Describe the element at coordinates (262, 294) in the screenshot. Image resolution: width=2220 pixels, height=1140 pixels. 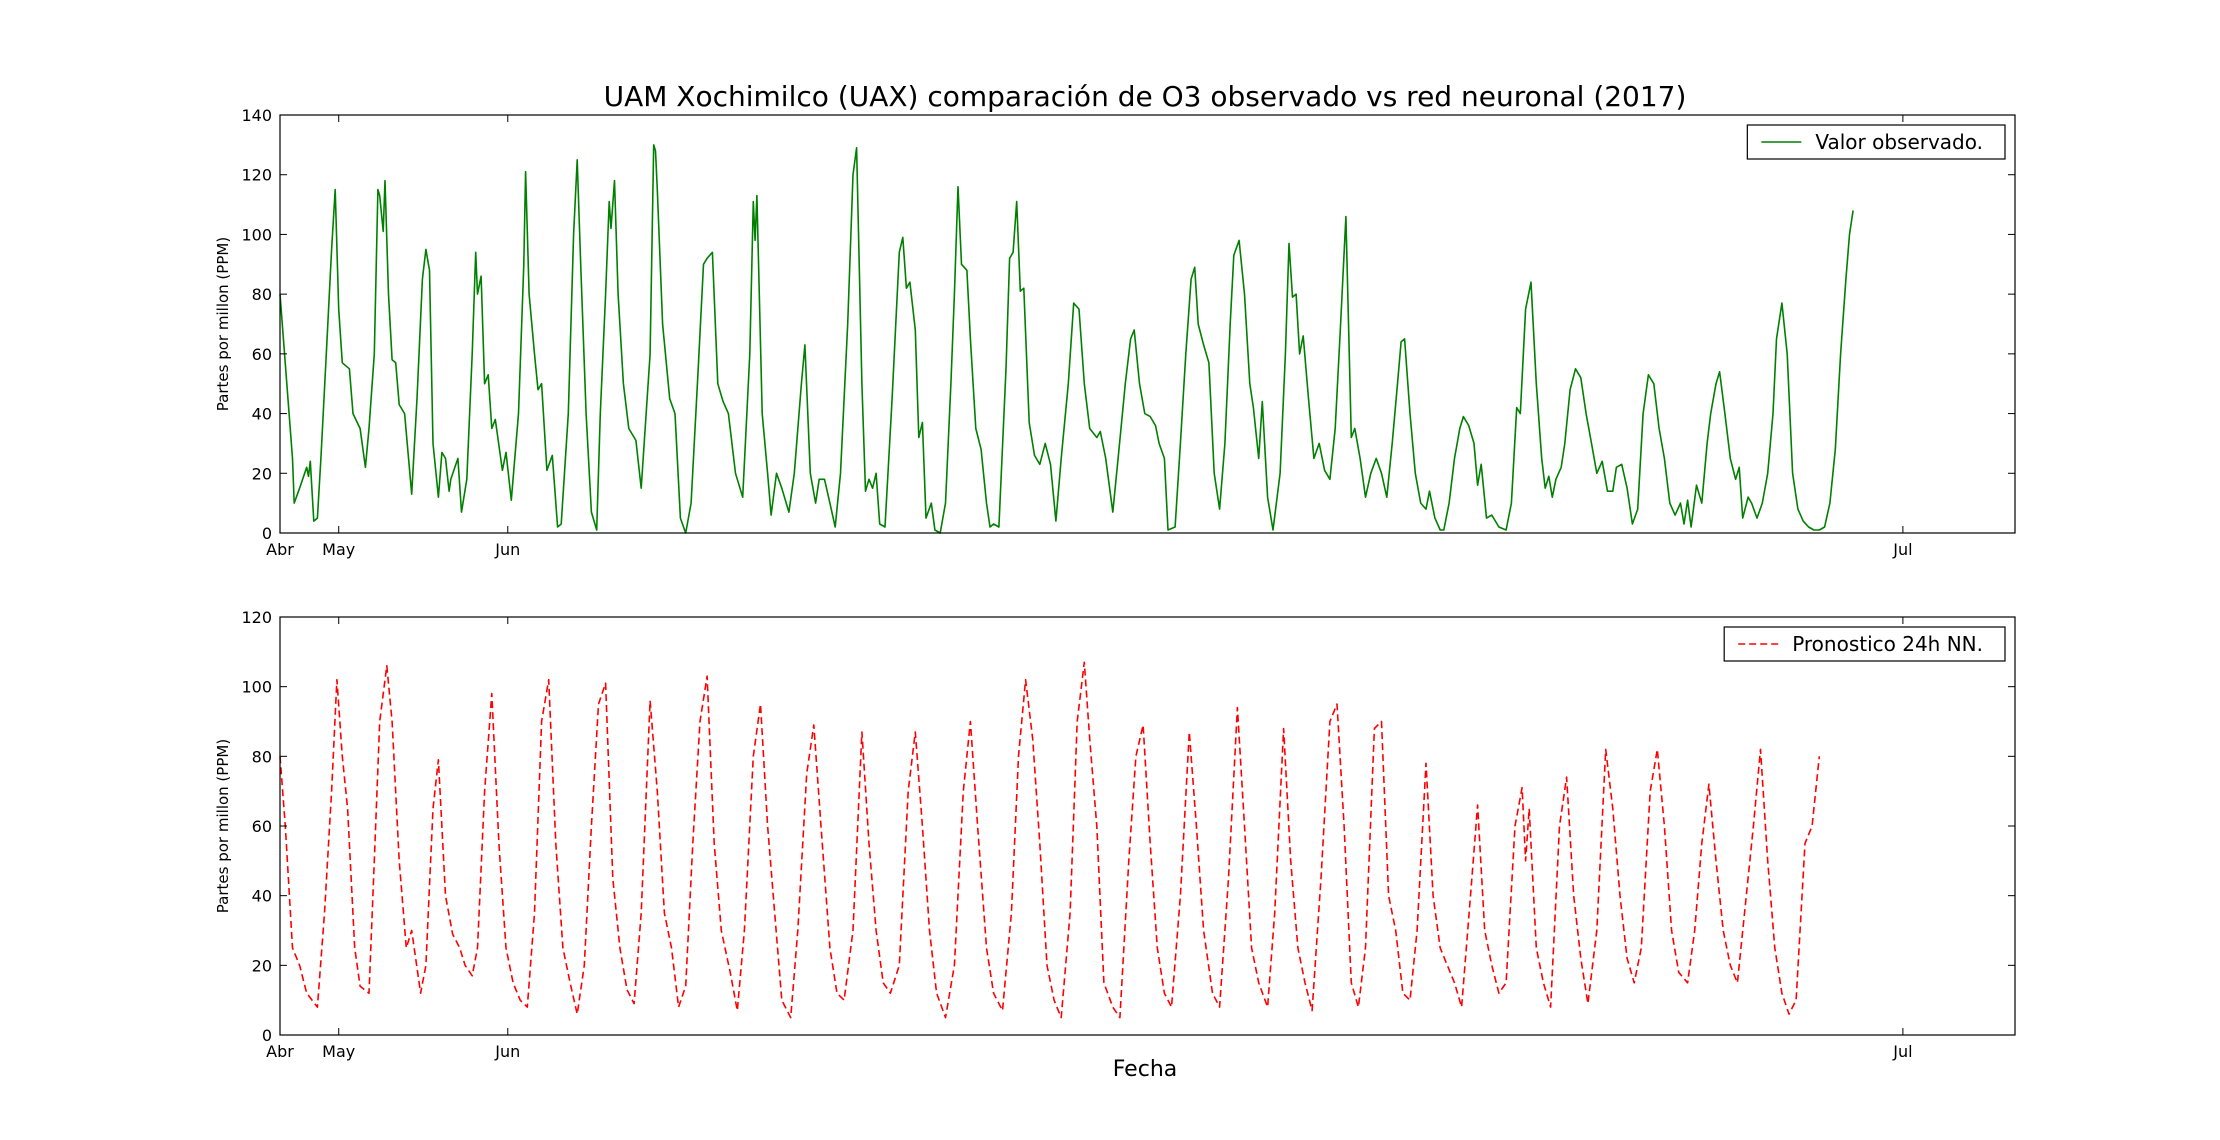
I see `observed-y-tick-label: 80` at that location.